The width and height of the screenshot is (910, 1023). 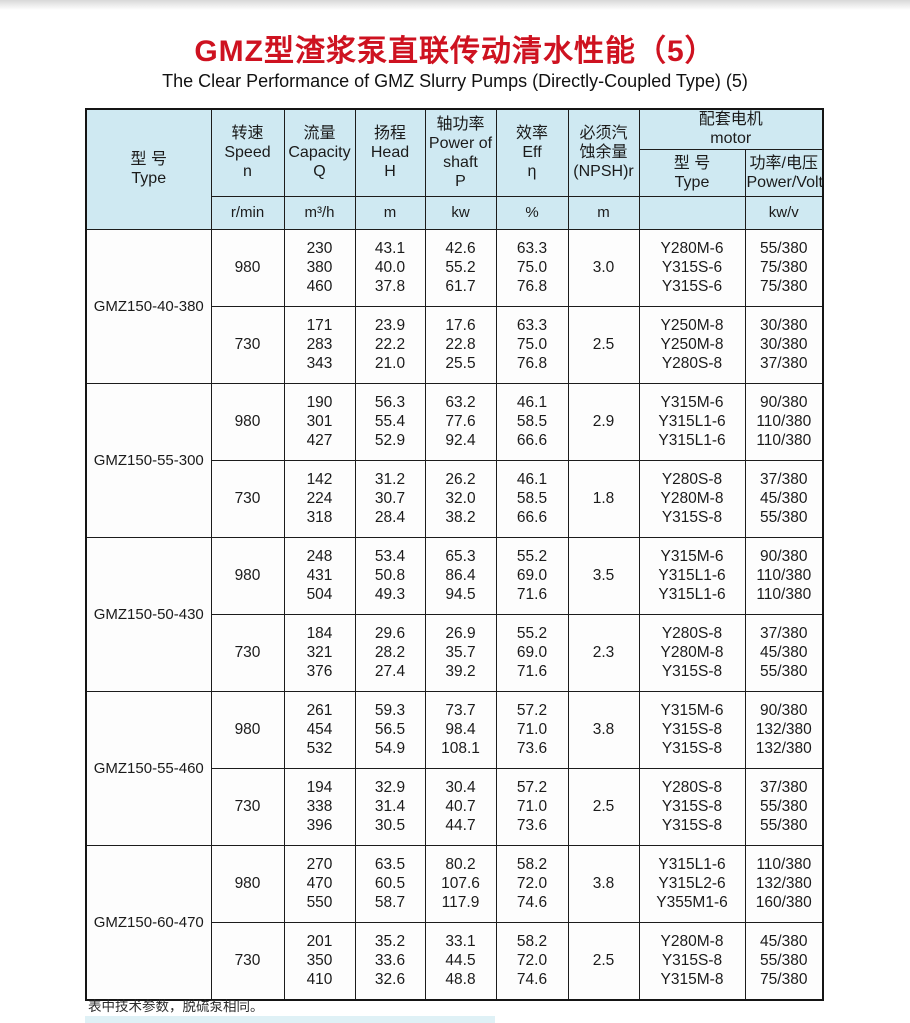 What do you see at coordinates (692, 421) in the screenshot?
I see `motor-model-values: Y315M-6 Y315L1-6 Y315L1-6` at bounding box center [692, 421].